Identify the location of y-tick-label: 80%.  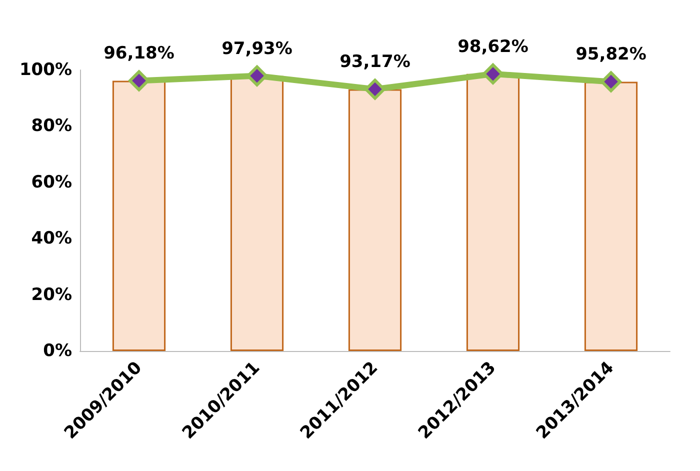
(51, 126).